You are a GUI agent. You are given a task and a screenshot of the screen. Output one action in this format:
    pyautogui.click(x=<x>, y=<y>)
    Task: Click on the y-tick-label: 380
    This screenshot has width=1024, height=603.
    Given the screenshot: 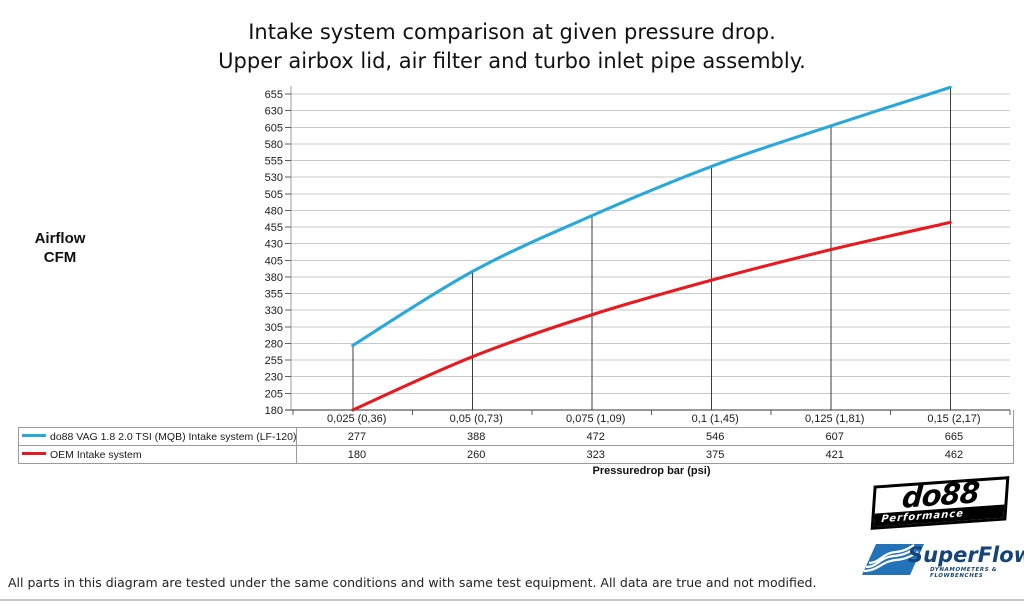 What is the action you would take?
    pyautogui.click(x=274, y=278)
    